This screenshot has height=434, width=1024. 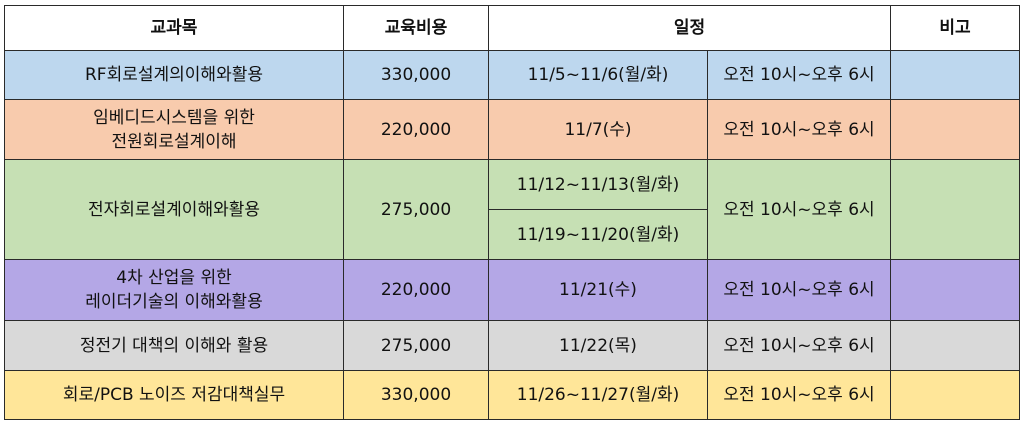 I want to click on course-title: 정전기 대책의 이해와 활용, so click(x=174, y=345).